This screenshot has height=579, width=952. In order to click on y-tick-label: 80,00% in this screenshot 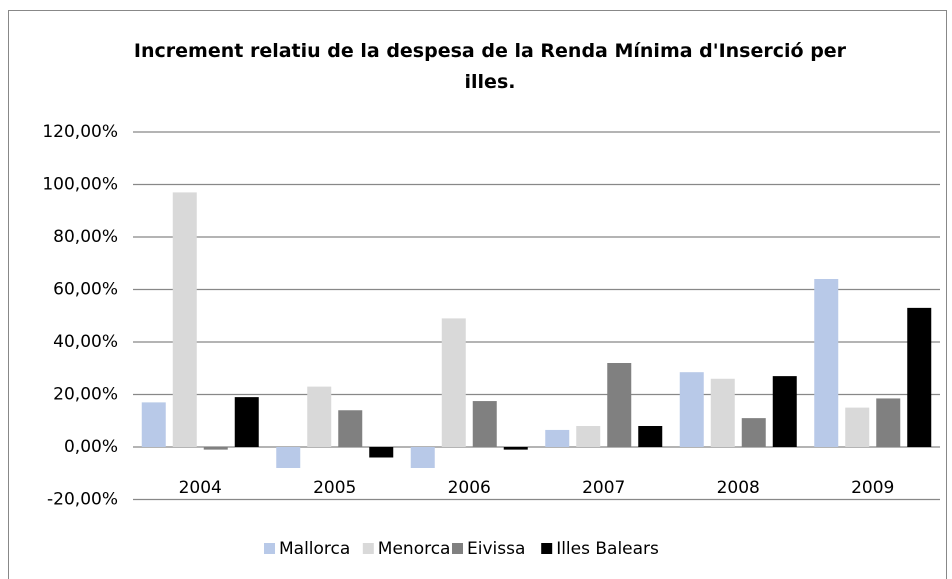, I will do `click(85, 237)`.